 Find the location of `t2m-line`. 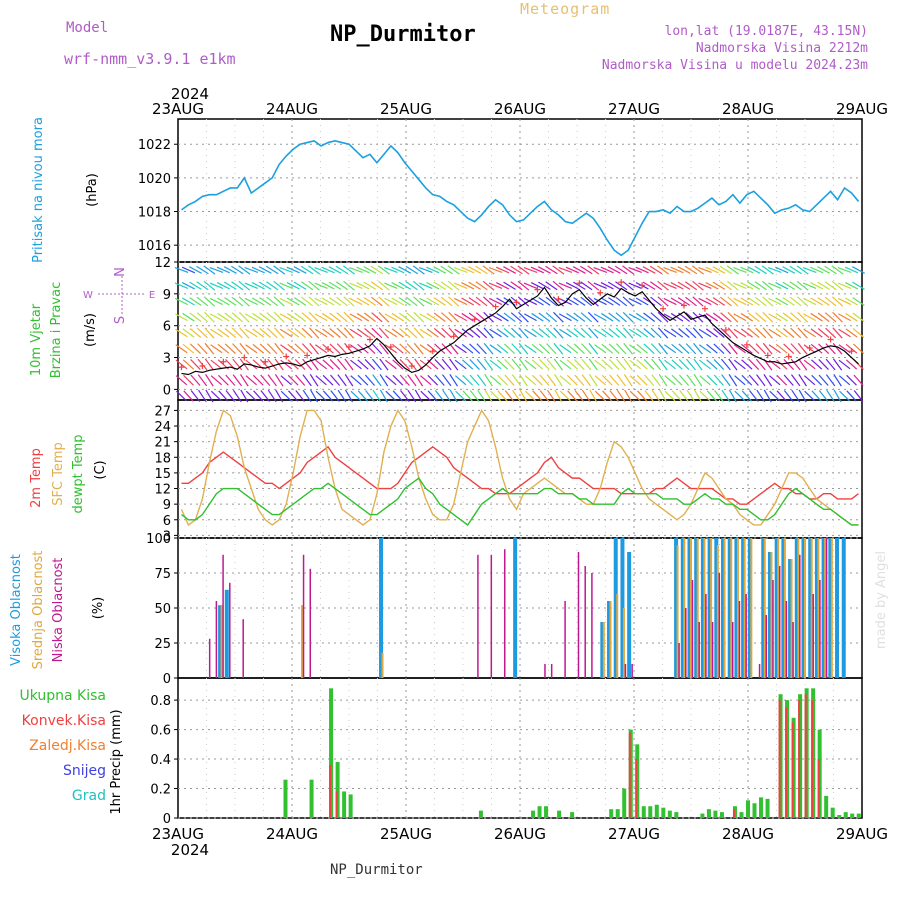

t2m-line is located at coordinates (520, 475).